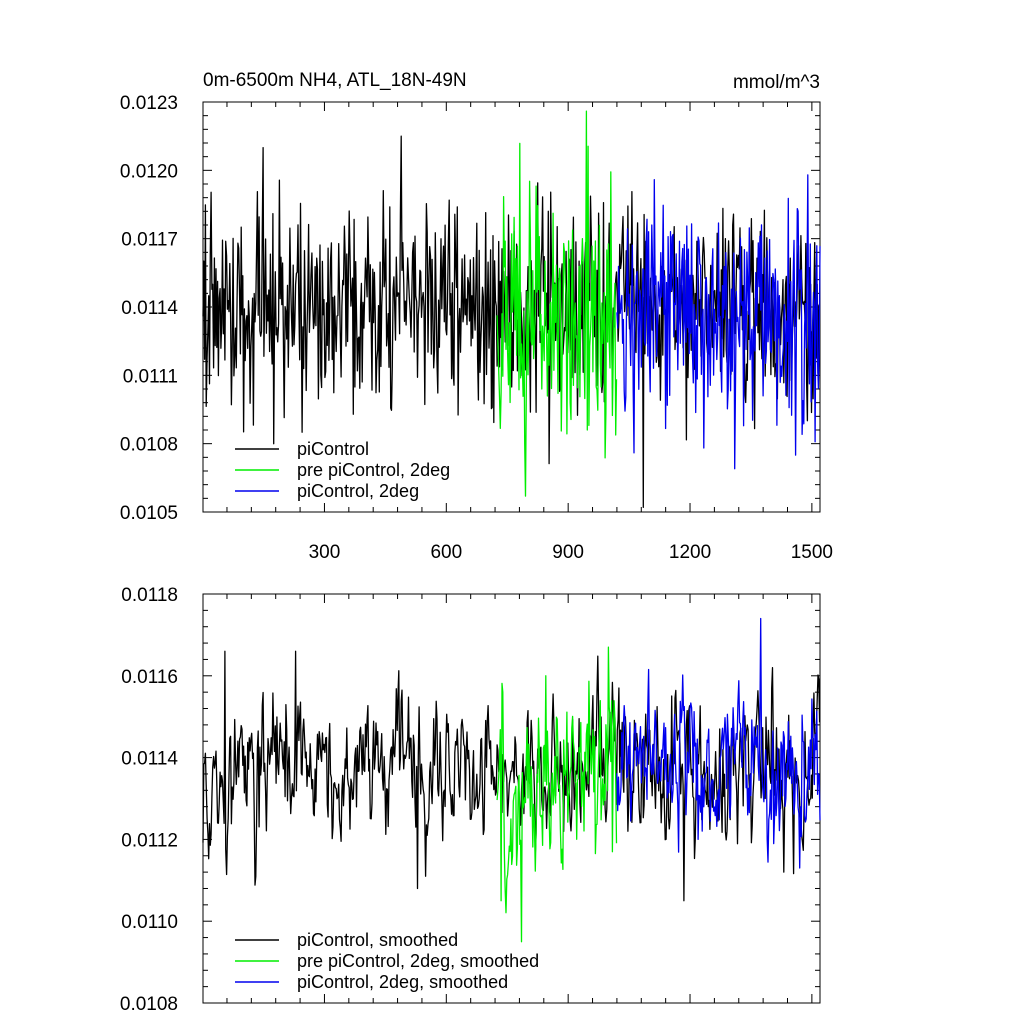 The height and width of the screenshot is (1024, 1024). I want to click on y-tick-label: 0.0105, so click(149, 513).